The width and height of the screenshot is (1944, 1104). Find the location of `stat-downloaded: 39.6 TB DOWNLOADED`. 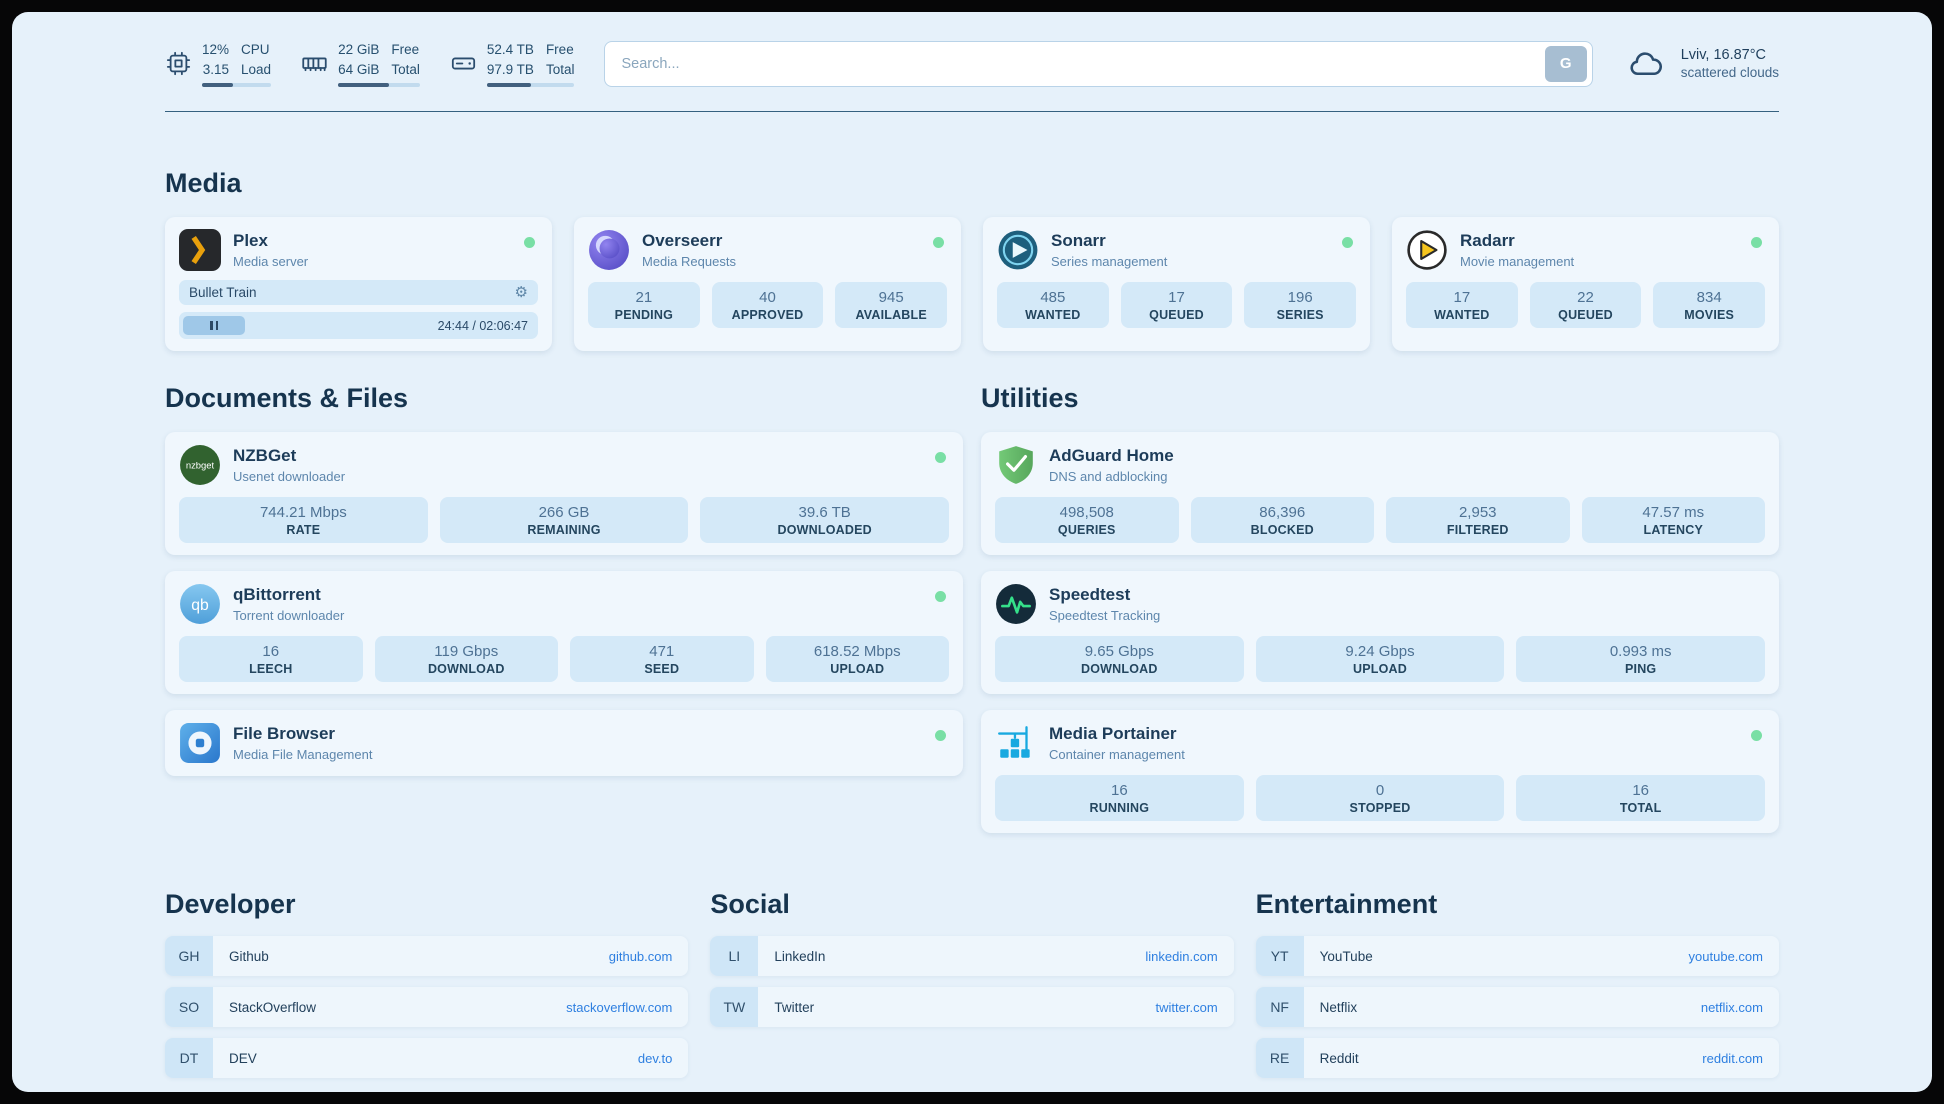

stat-downloaded: 39.6 TB DOWNLOADED is located at coordinates (825, 520).